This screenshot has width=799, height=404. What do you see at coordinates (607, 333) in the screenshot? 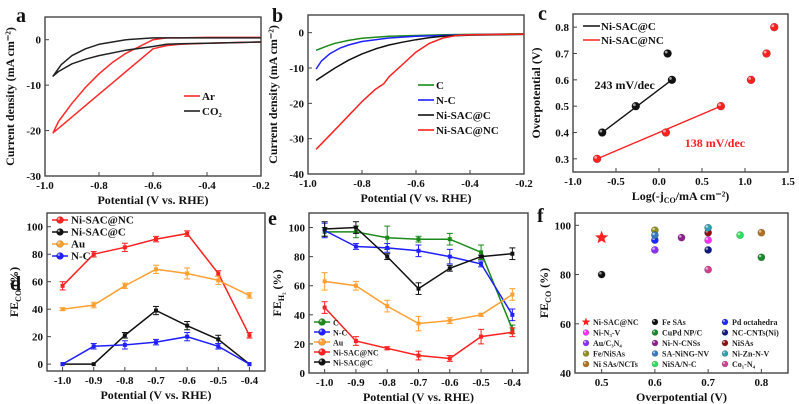
I see `legend-label: Ni-N₃-V` at bounding box center [607, 333].